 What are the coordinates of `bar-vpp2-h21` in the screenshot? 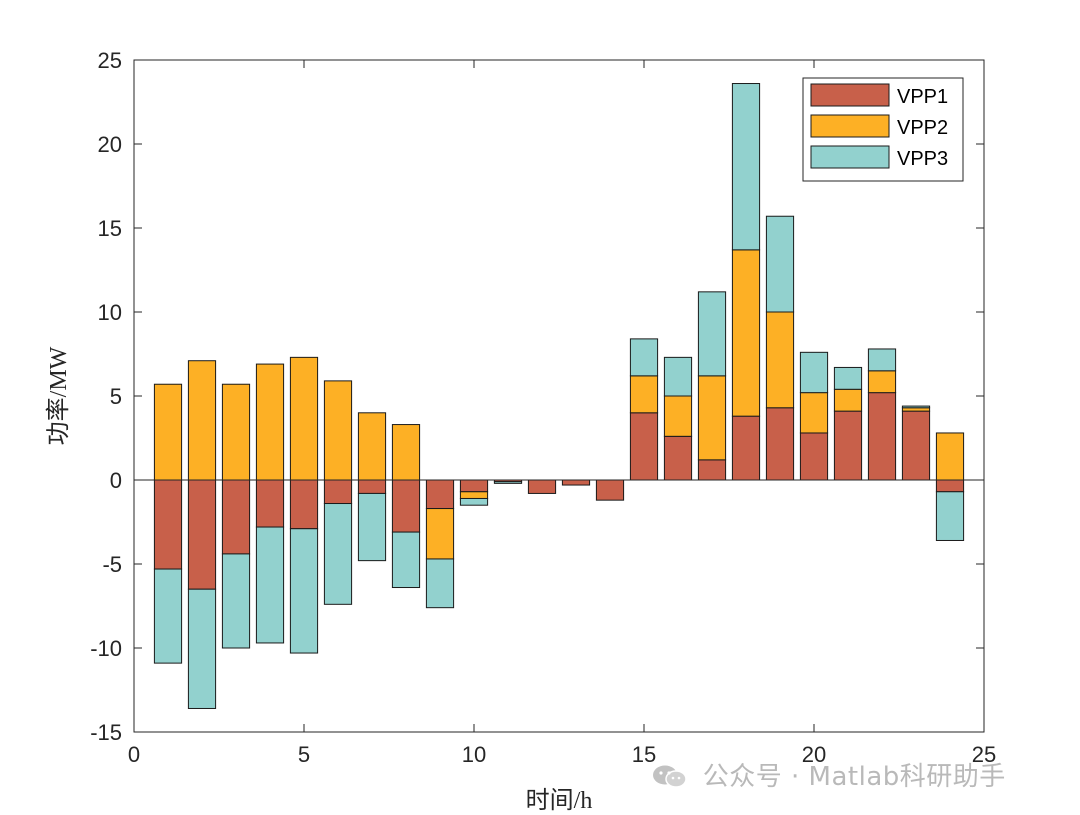 It's located at (848, 400).